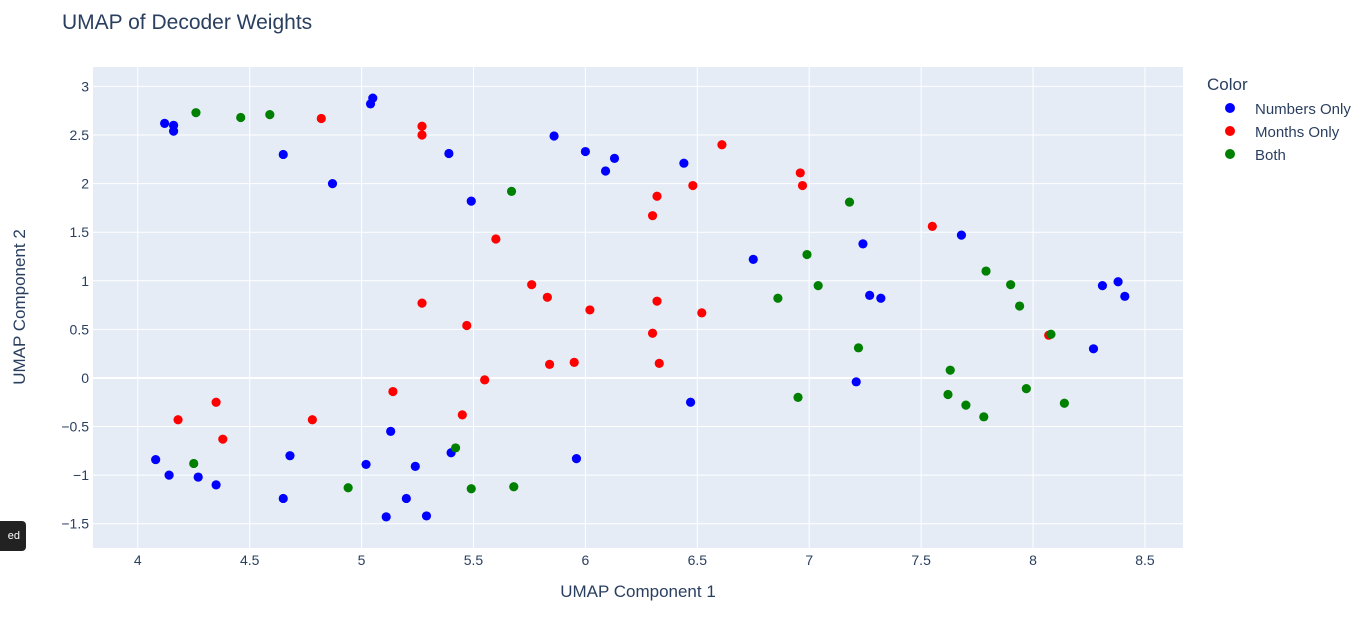  Describe the element at coordinates (1303, 109) in the screenshot. I see `legend-item-label: Numbers Only` at that location.